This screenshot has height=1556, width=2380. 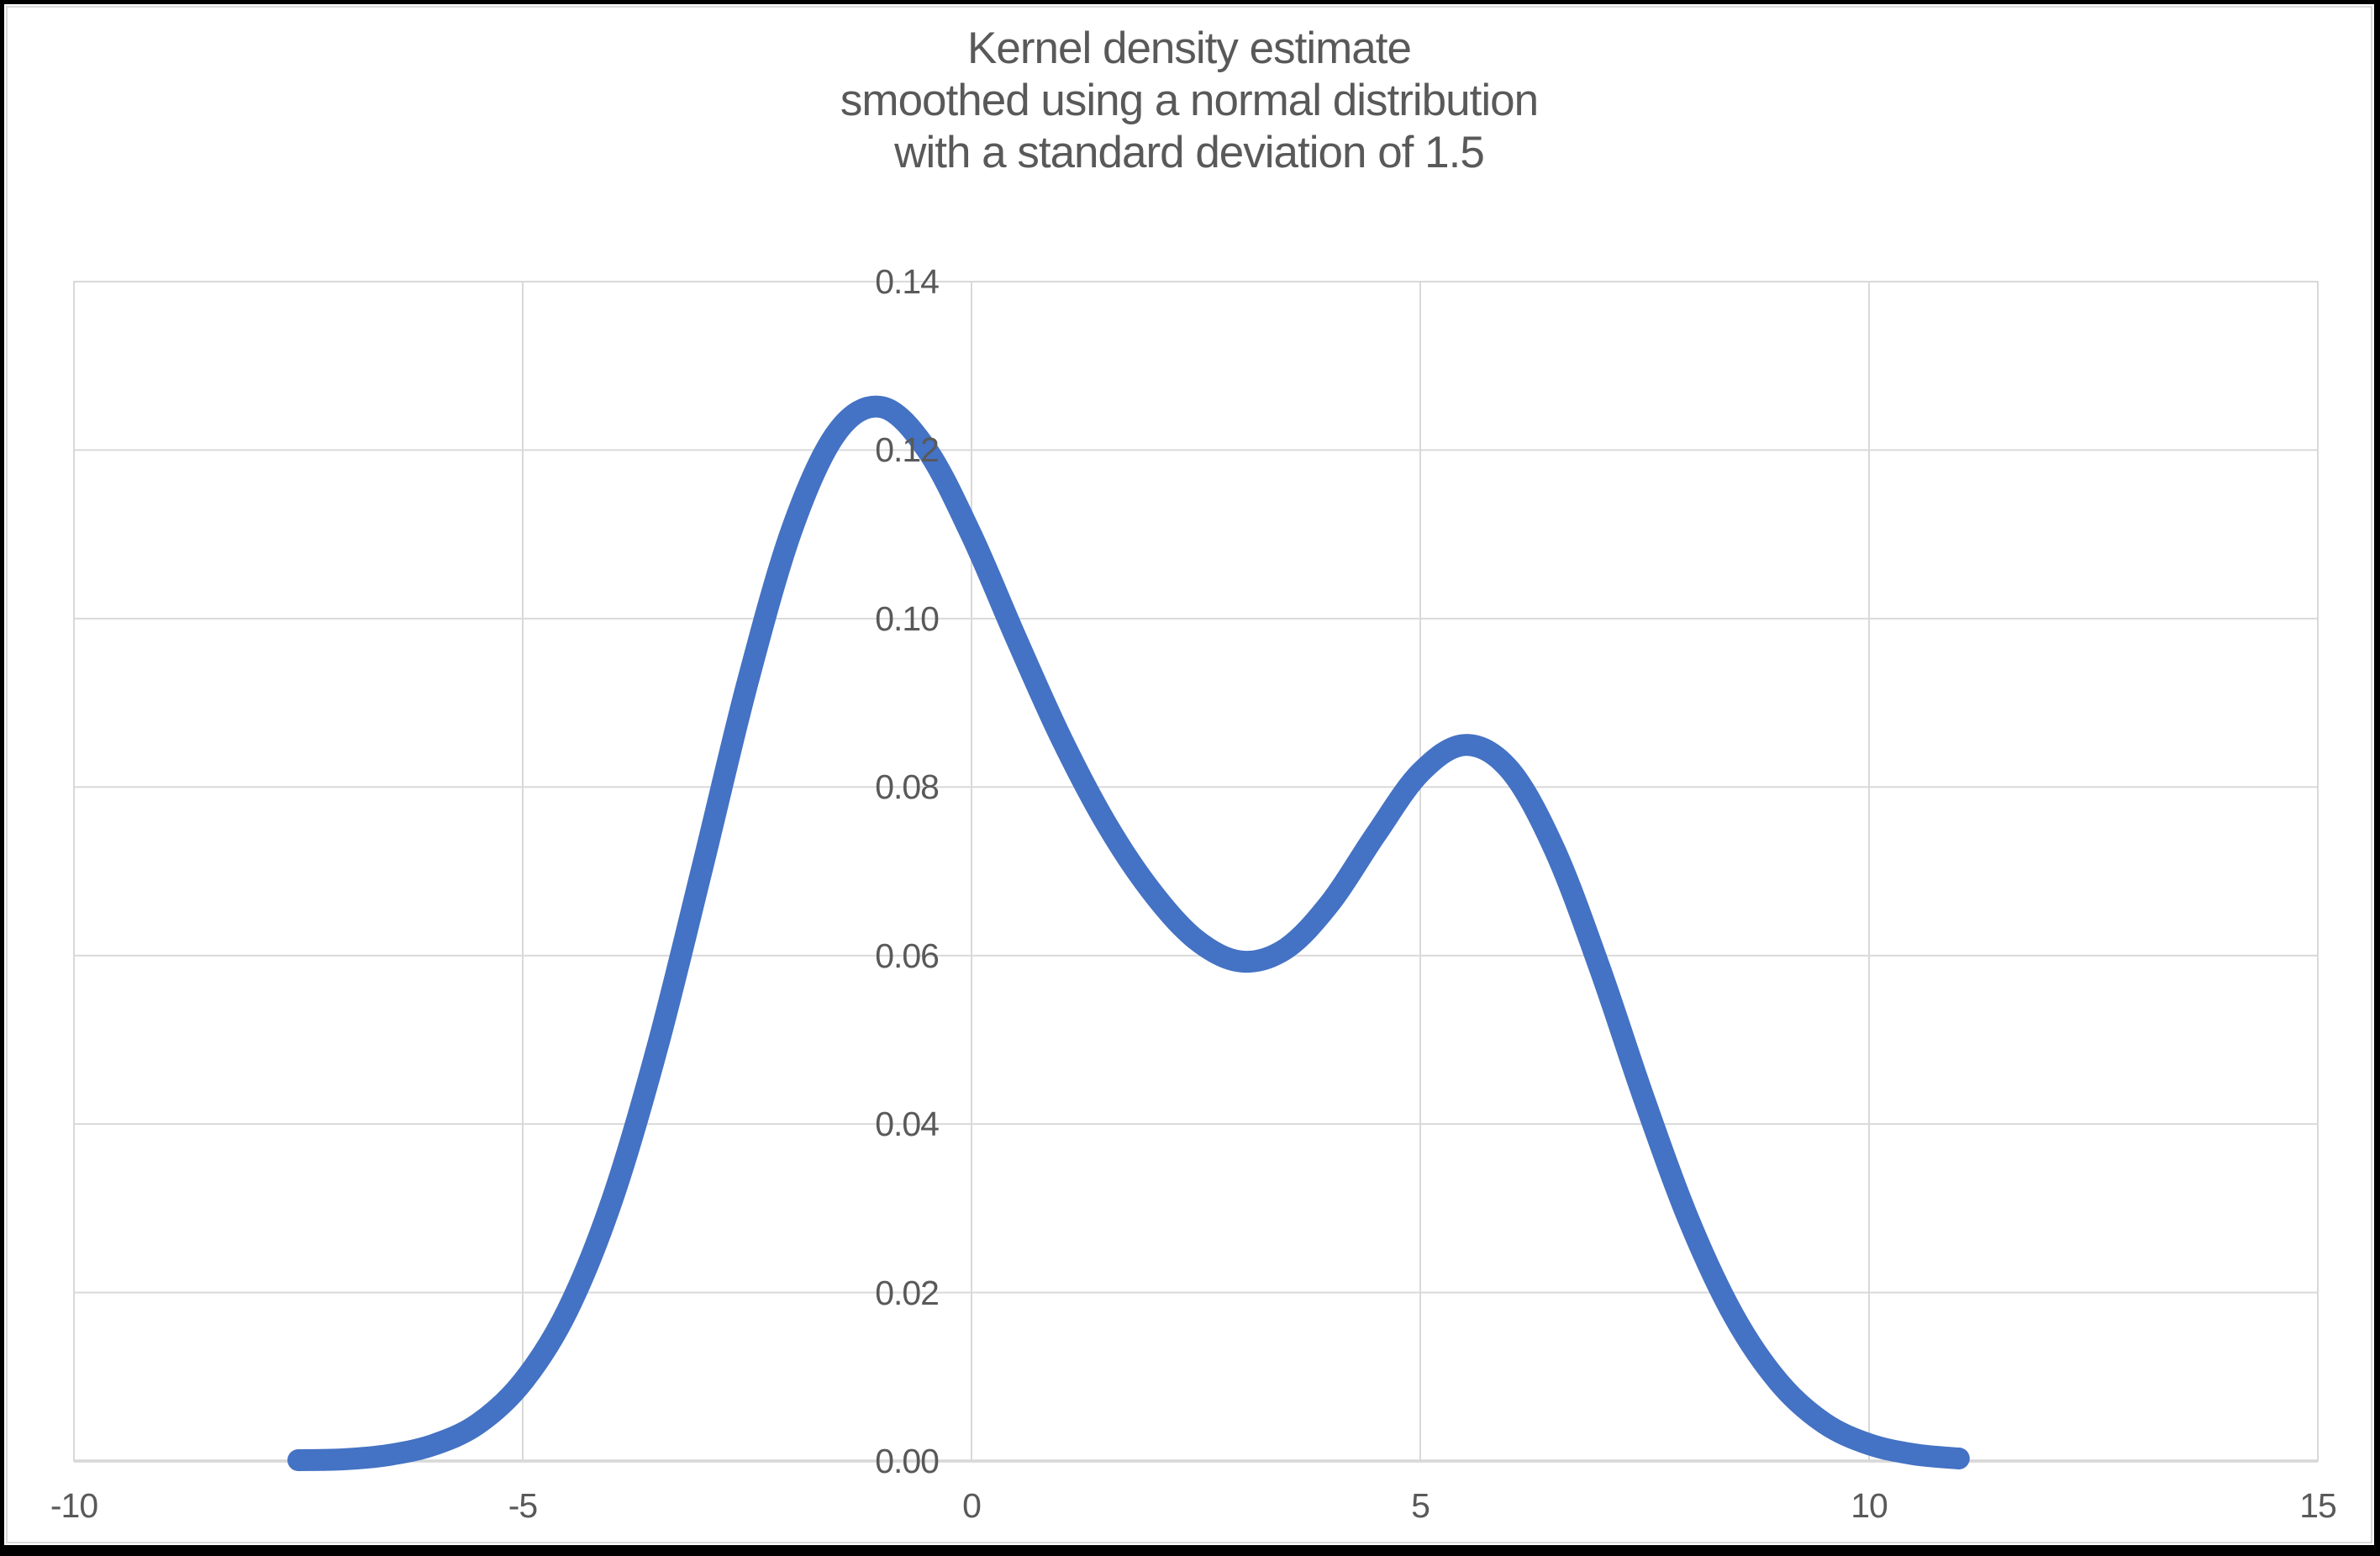 I want to click on chart-title-line-3: with a standard deviation of 1.5, so click(x=1189, y=152).